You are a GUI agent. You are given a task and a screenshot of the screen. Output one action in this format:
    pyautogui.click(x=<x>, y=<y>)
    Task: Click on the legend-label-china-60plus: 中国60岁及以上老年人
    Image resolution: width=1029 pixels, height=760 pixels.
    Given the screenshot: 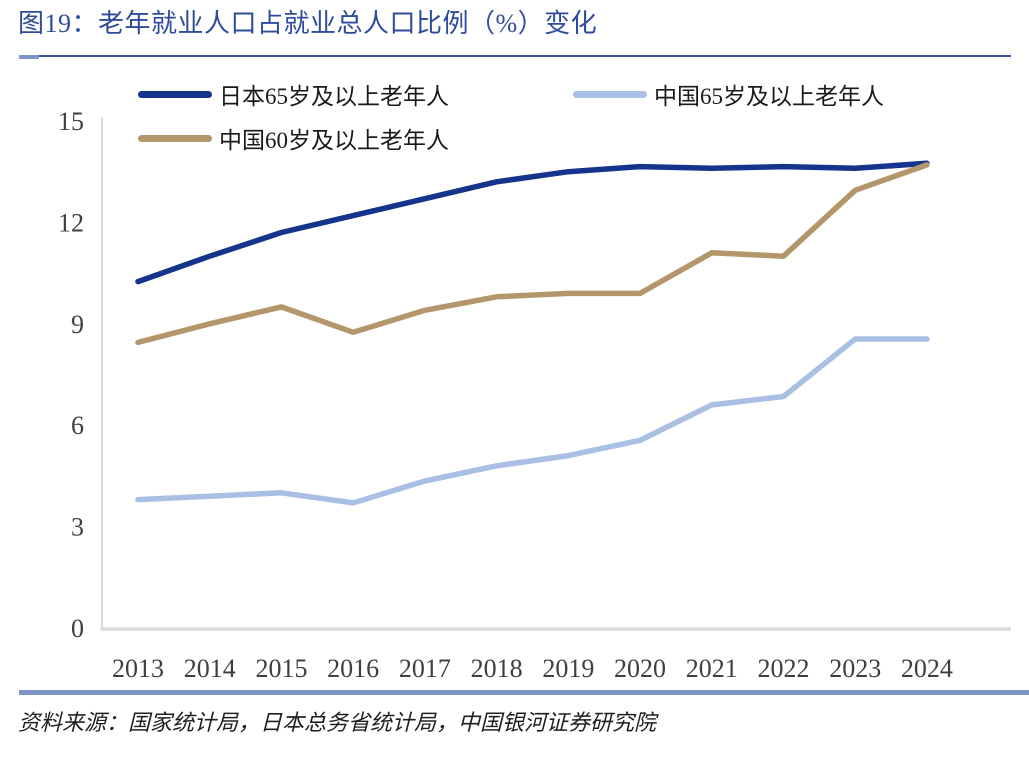 What is the action you would take?
    pyautogui.click(x=334, y=140)
    